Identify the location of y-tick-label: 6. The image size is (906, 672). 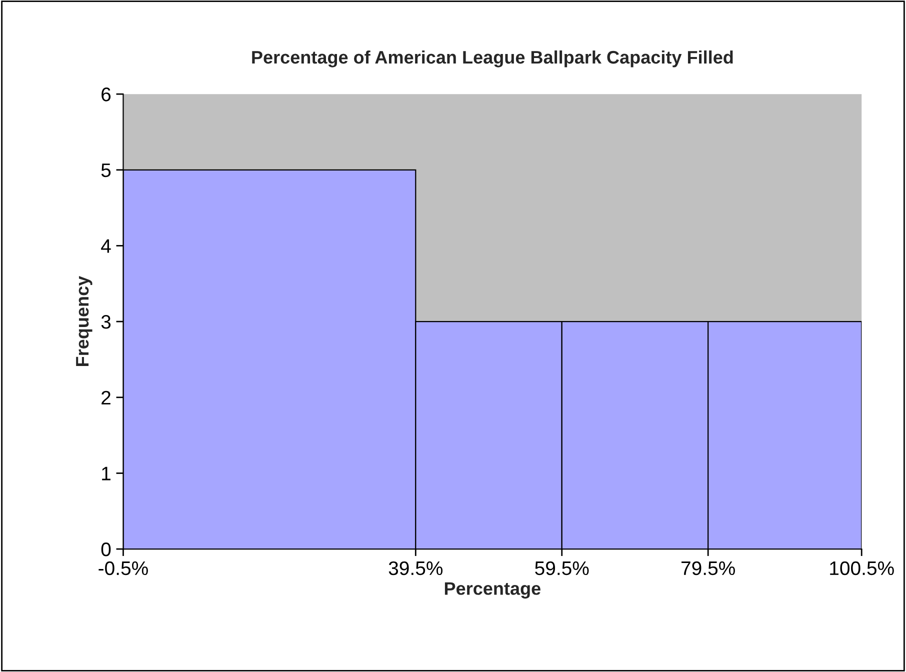
(106, 95).